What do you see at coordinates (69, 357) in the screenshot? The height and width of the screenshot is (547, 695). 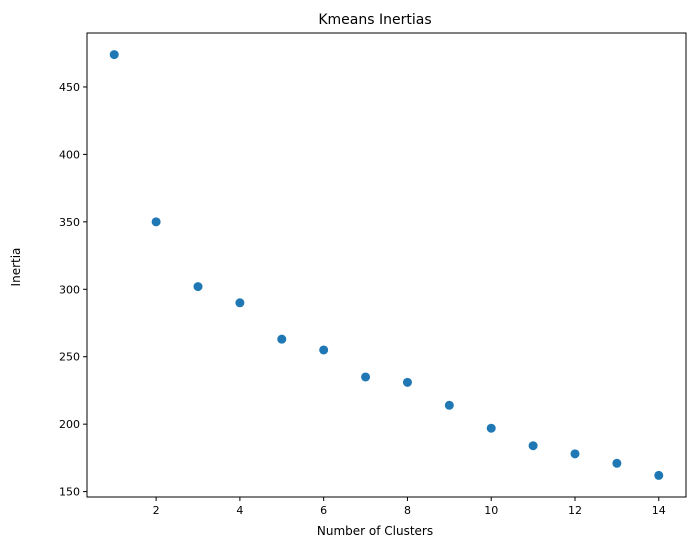 I see `y-tick-label: 250` at bounding box center [69, 357].